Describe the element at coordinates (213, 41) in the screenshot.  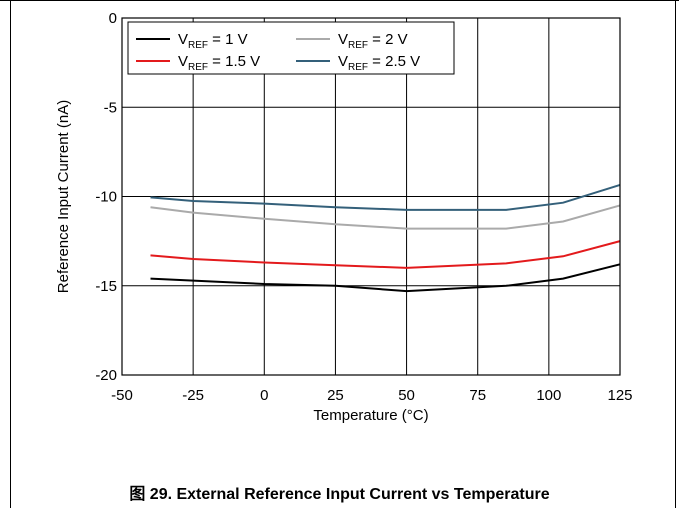
I see `legend-label-1: VREF = 1 V` at that location.